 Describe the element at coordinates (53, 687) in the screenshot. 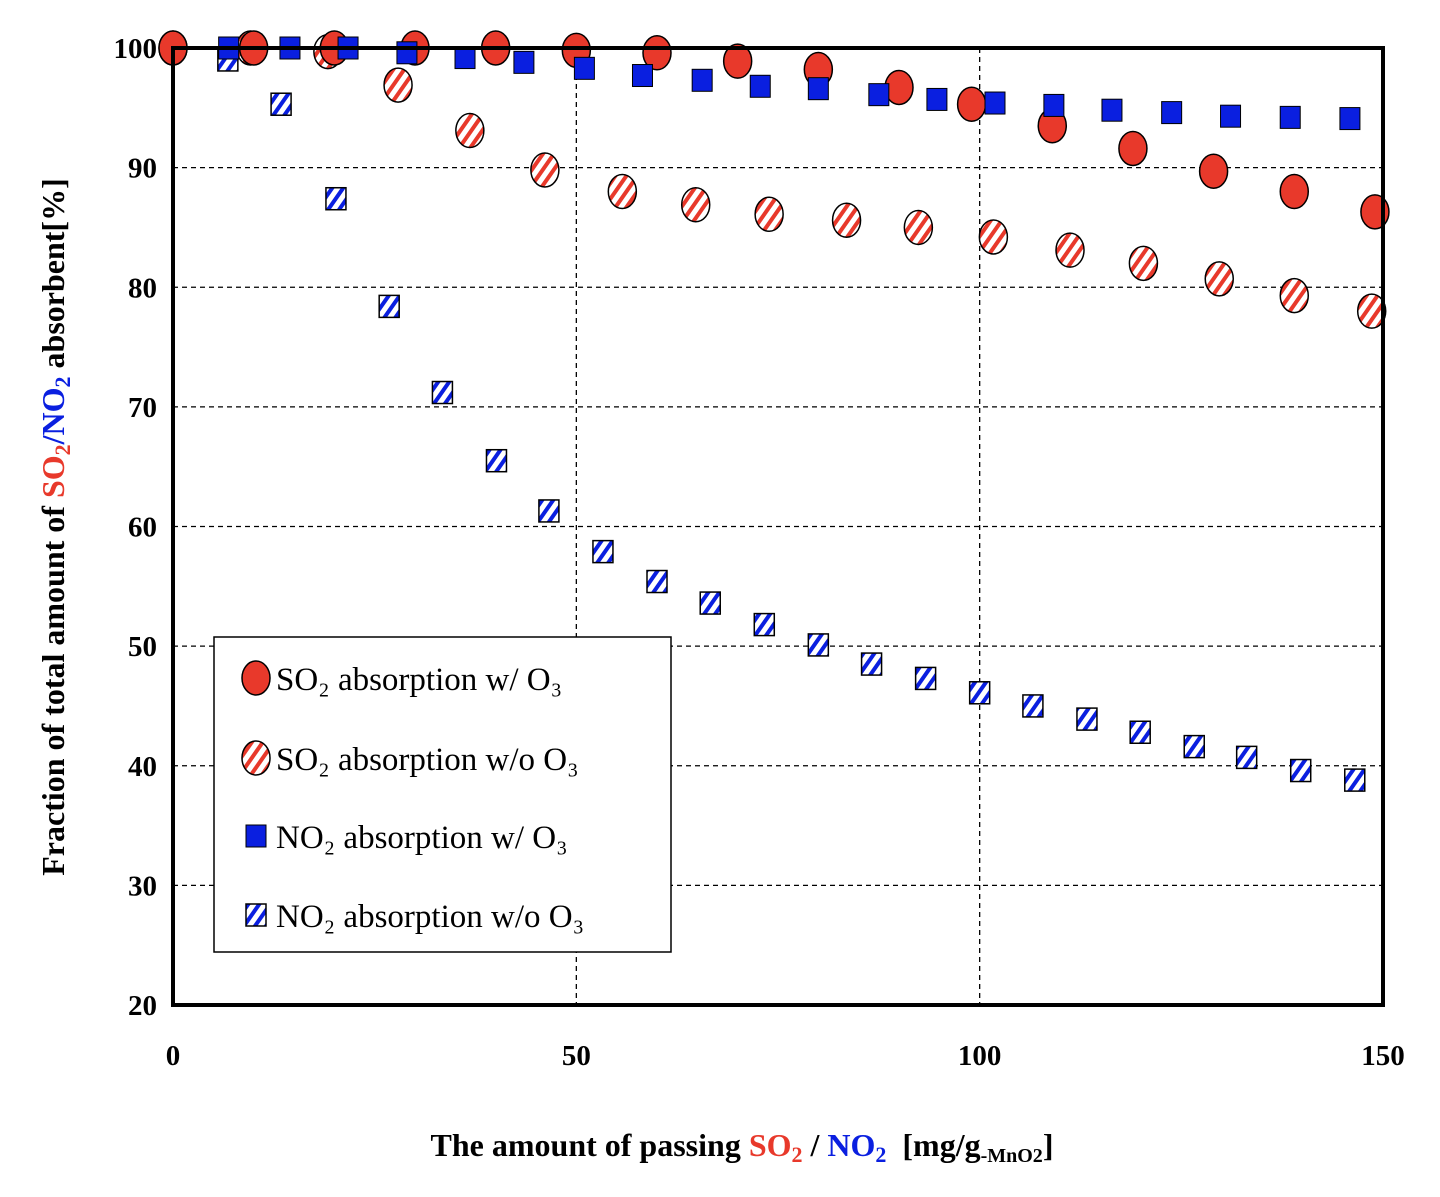

I see `y-label-prefix: Fraction of total amount of` at that location.